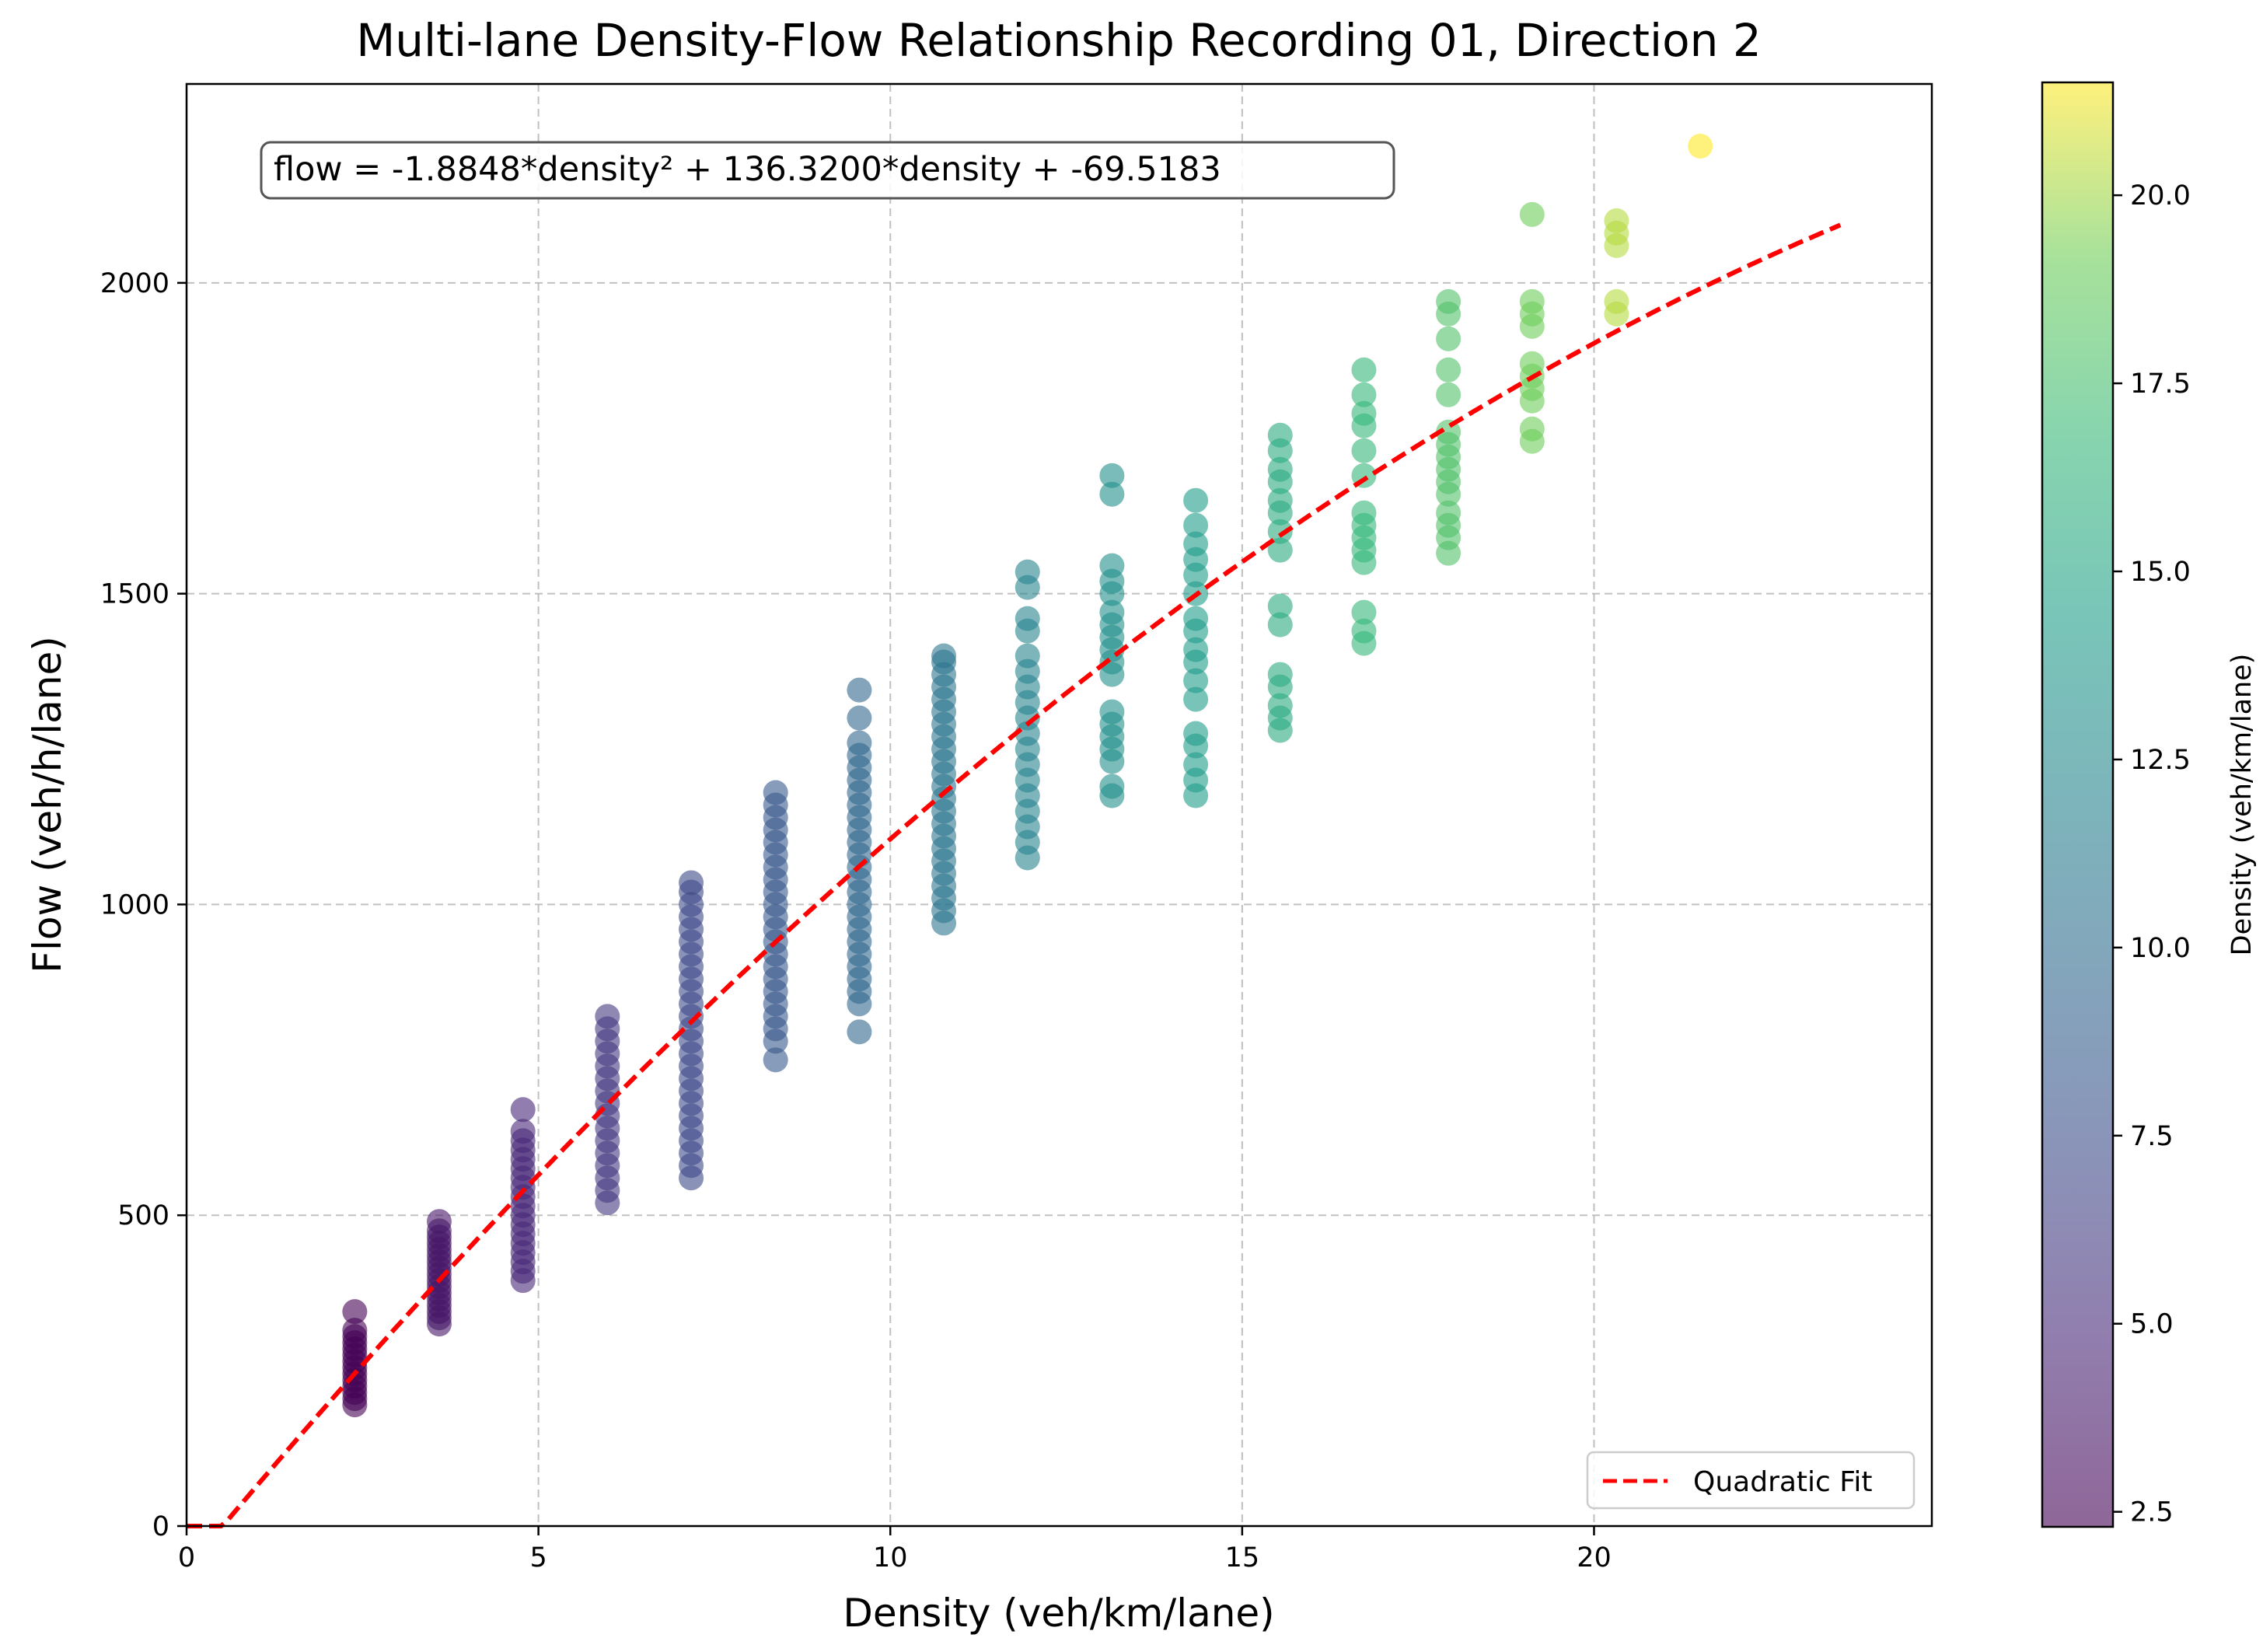  Describe the element at coordinates (2160, 948) in the screenshot. I see `colorbar-tick-label: 10.0` at that location.